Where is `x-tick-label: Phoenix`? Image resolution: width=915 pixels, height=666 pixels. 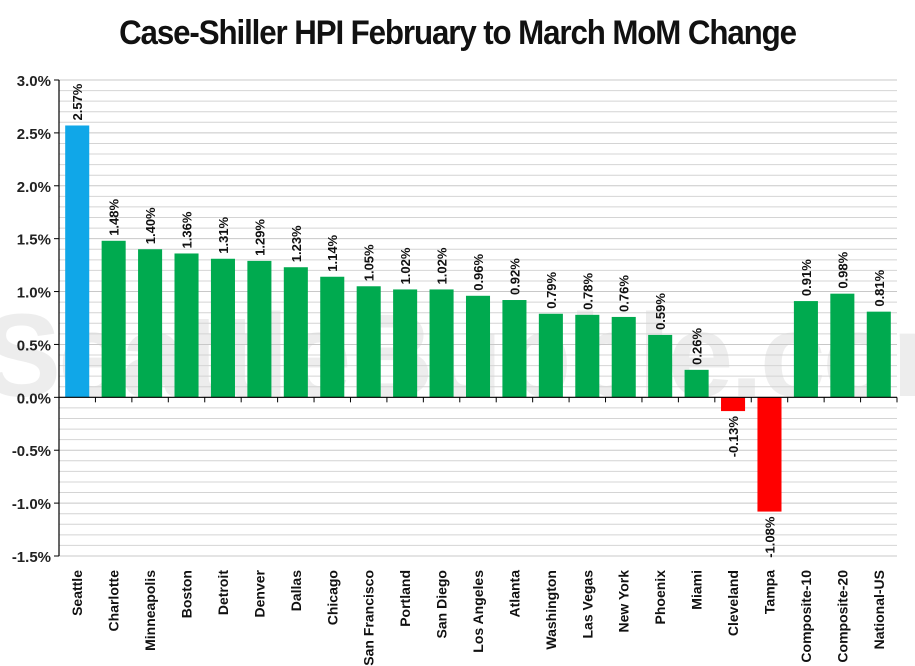
x-tick-label: Phoenix is located at coordinates (660, 597).